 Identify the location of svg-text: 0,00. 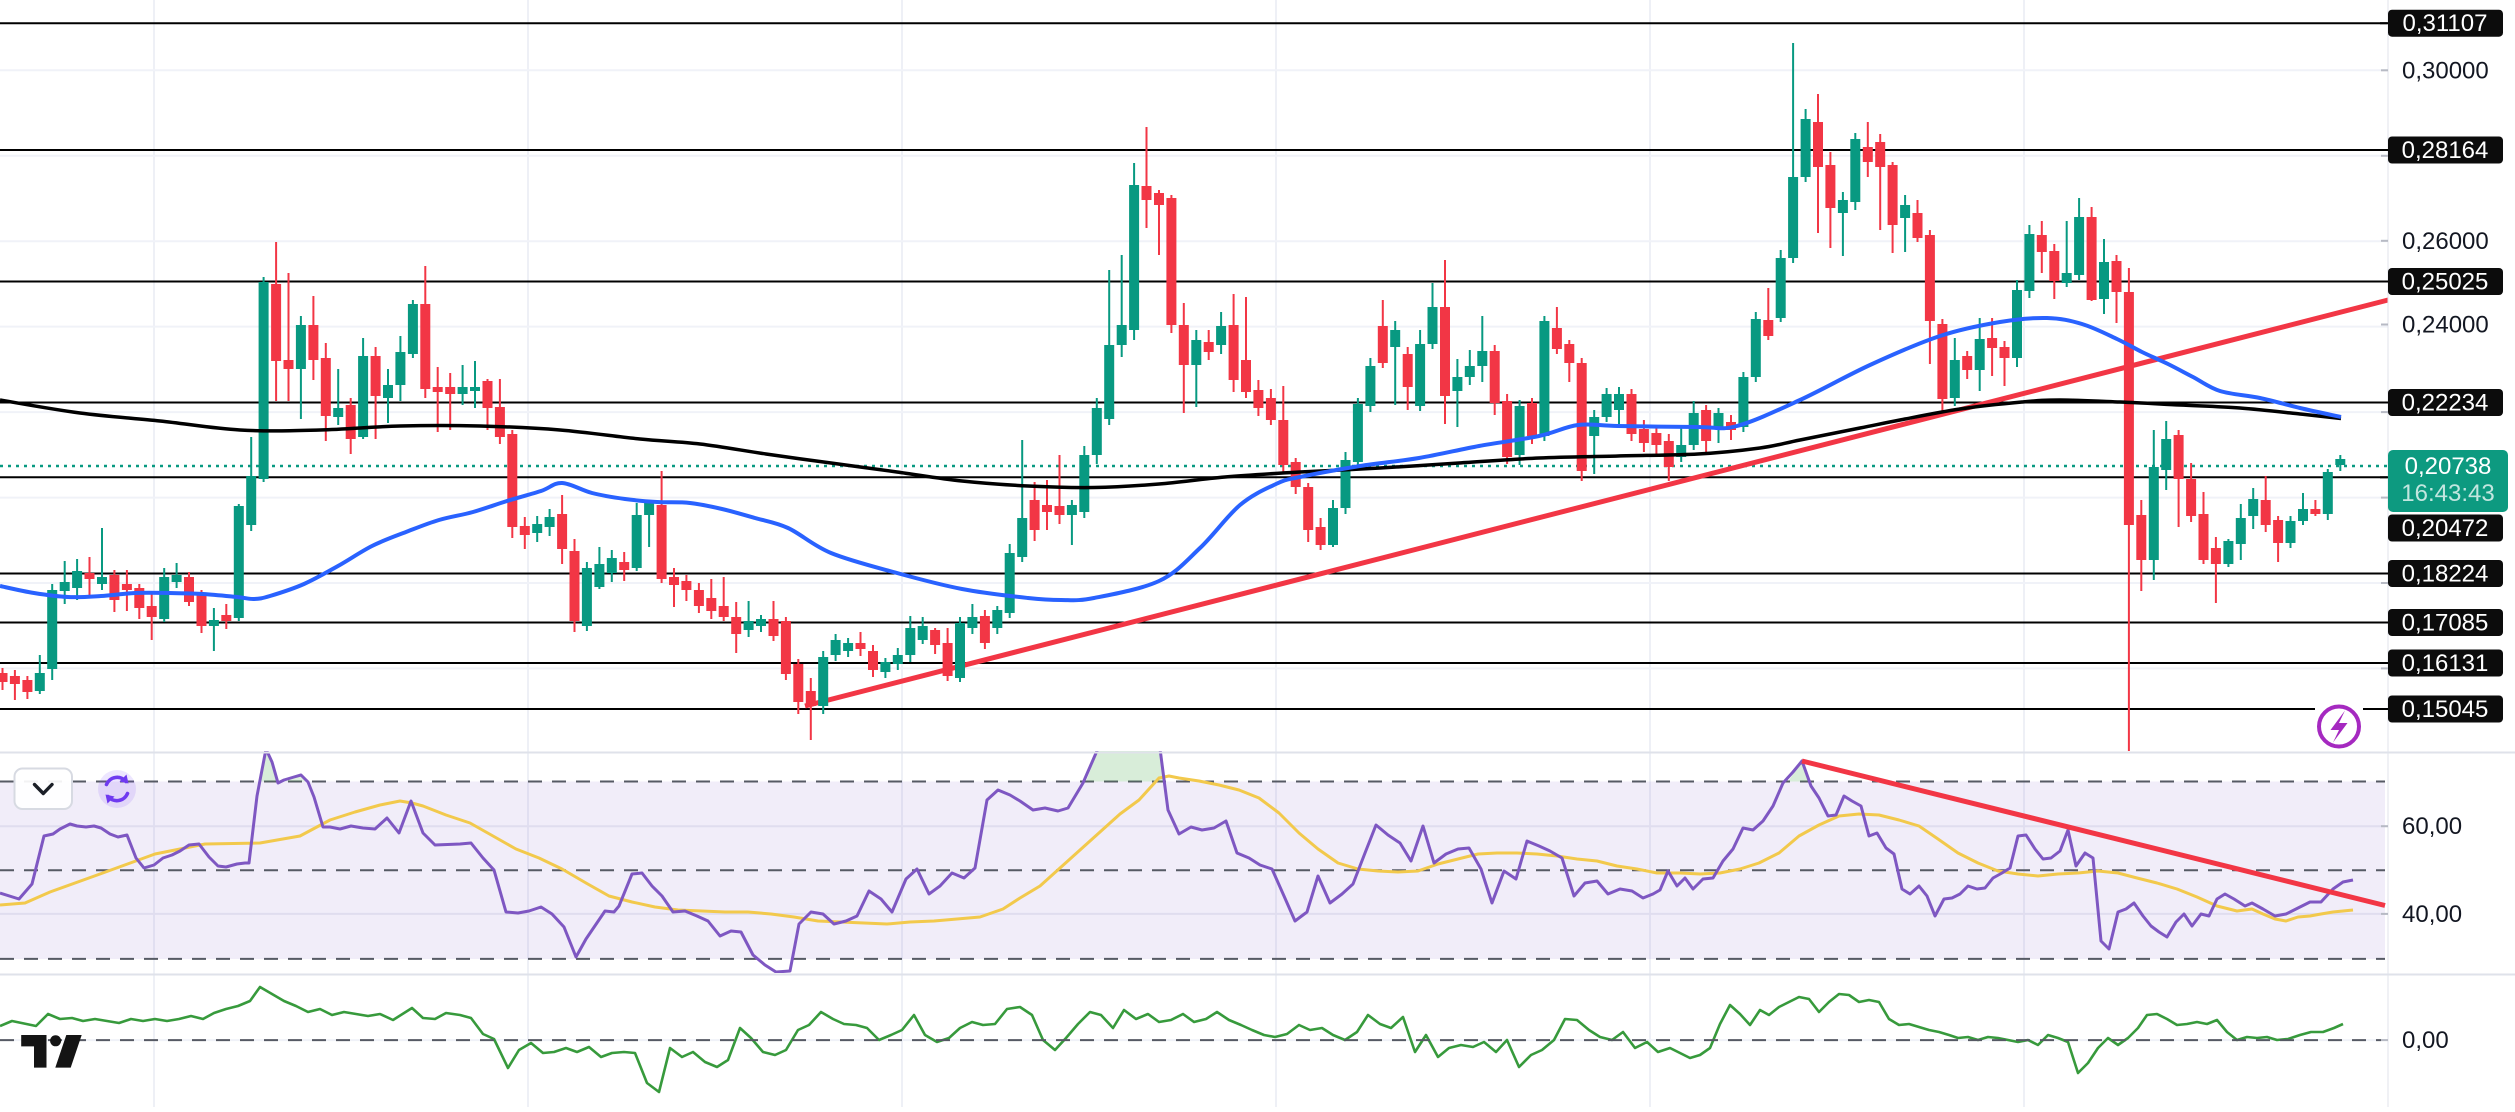
(2425, 1040).